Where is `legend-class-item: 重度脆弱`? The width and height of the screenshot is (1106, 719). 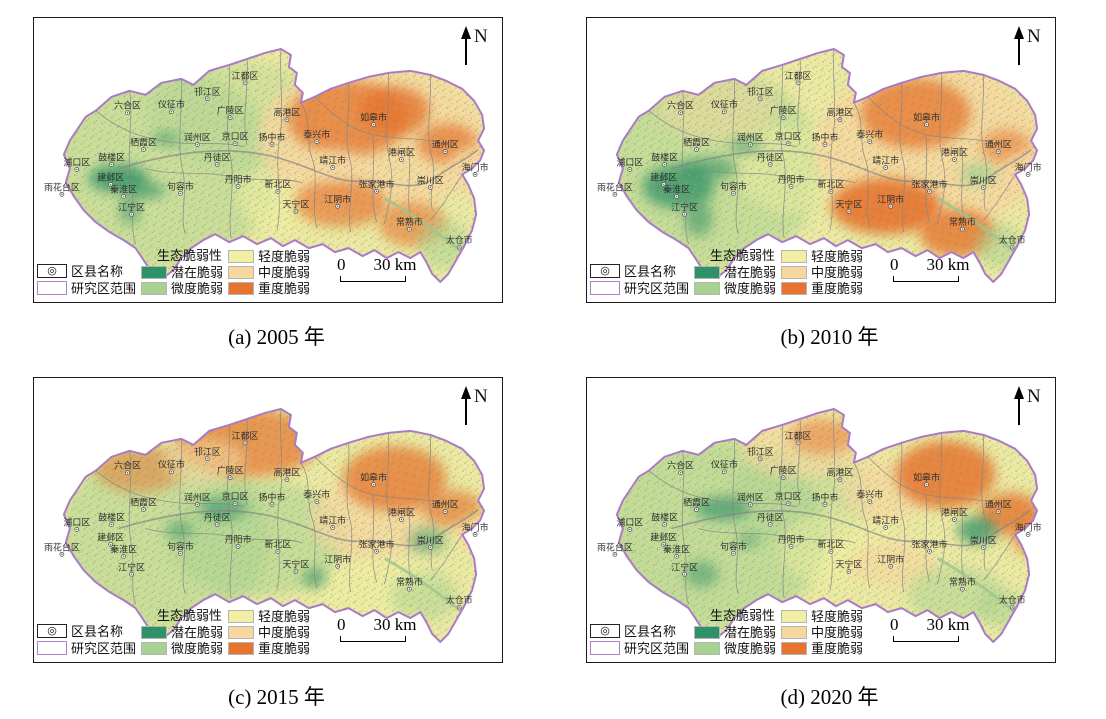 legend-class-item: 重度脆弱 is located at coordinates (822, 648).